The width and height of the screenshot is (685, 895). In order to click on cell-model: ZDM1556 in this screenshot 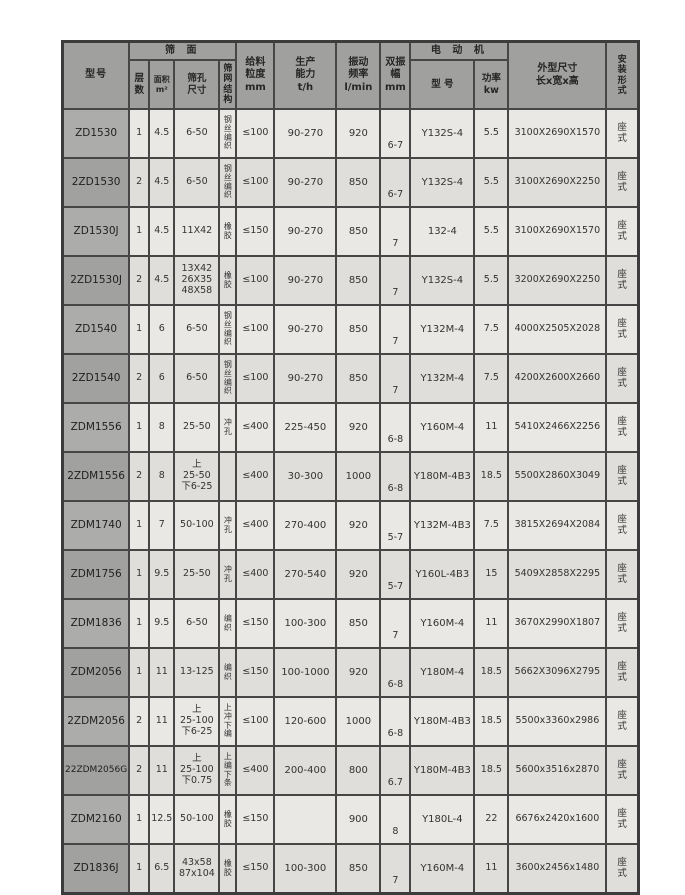, I will do `click(96, 427)`.